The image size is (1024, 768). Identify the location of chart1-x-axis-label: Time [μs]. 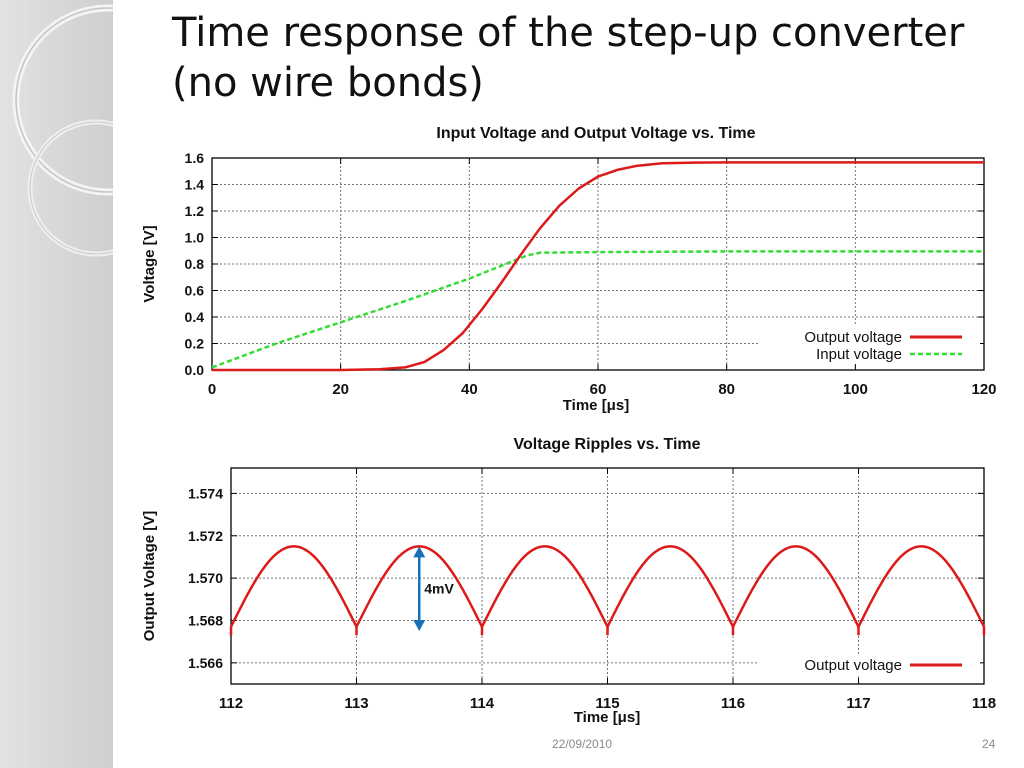
(596, 405).